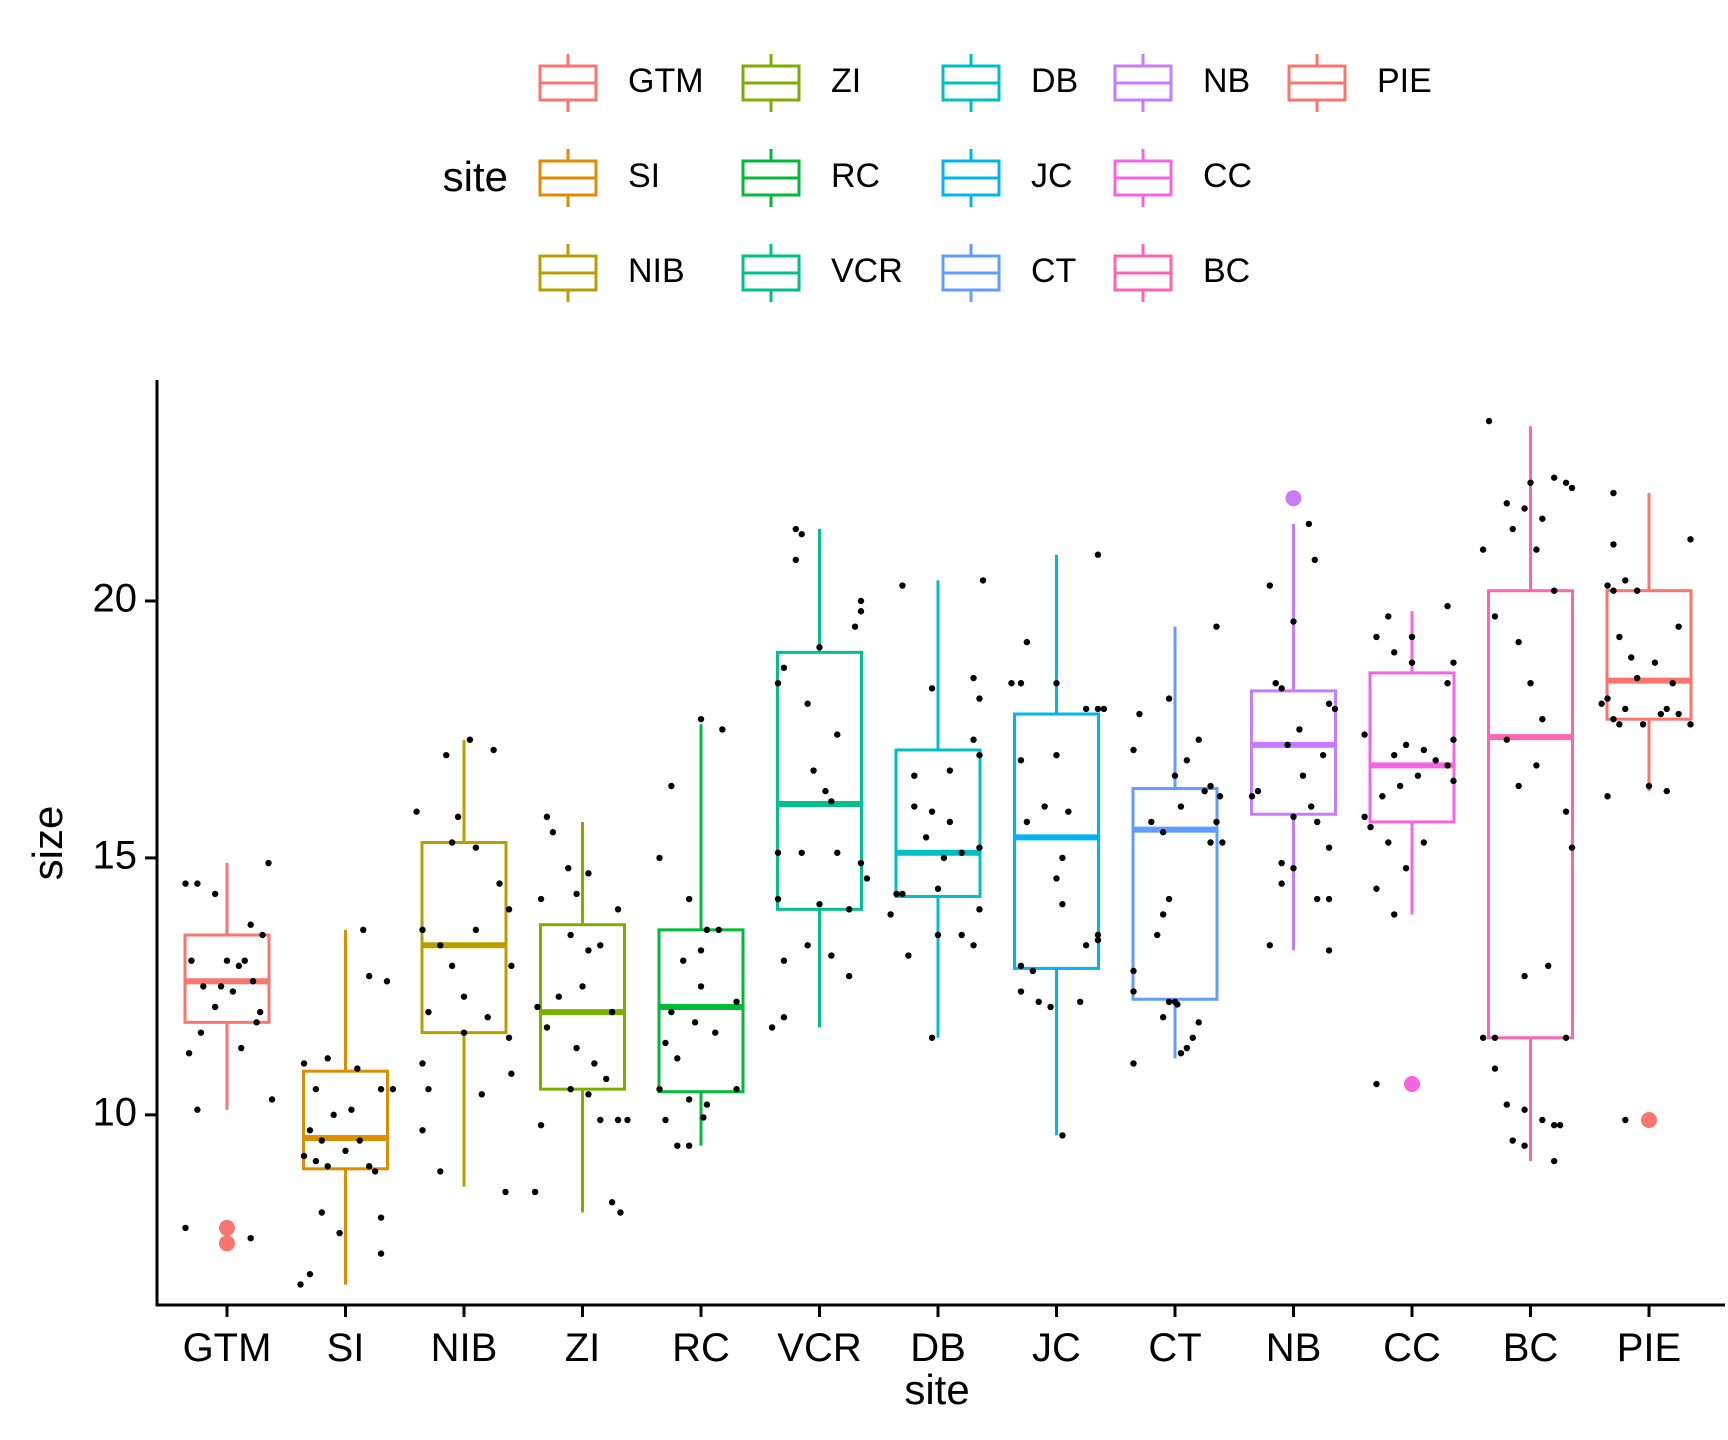 Image resolution: width=1728 pixels, height=1440 pixels. Describe the element at coordinates (621, 83) in the screenshot. I see `legend-item-gtm: GTM` at that location.